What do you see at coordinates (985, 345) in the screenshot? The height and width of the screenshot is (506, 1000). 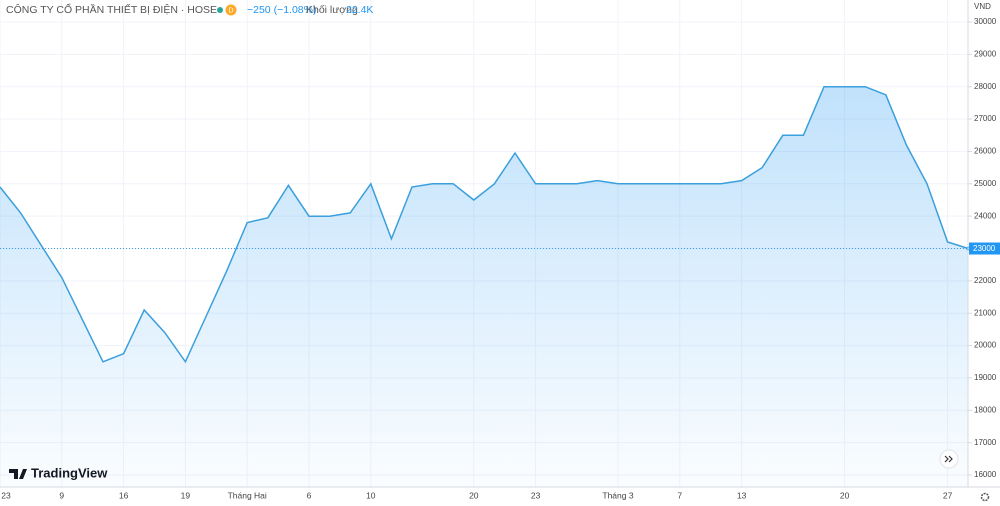 I see `y-tick-label: 20000` at bounding box center [985, 345].